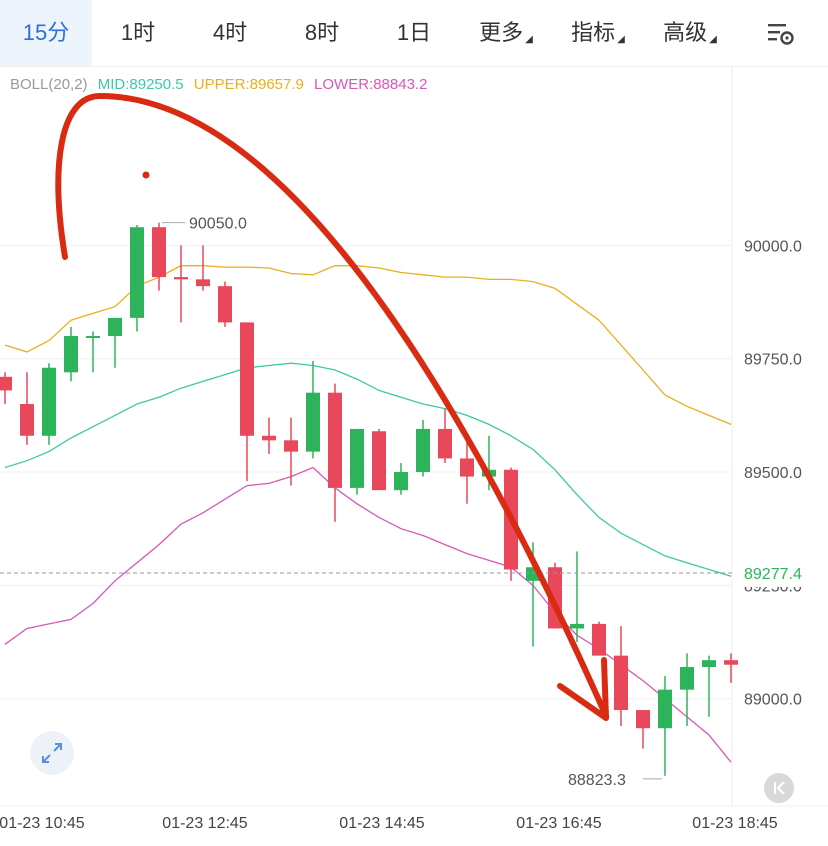 This screenshot has height=846, width=828. I want to click on y-tick-label: 89750.0, so click(773, 360).